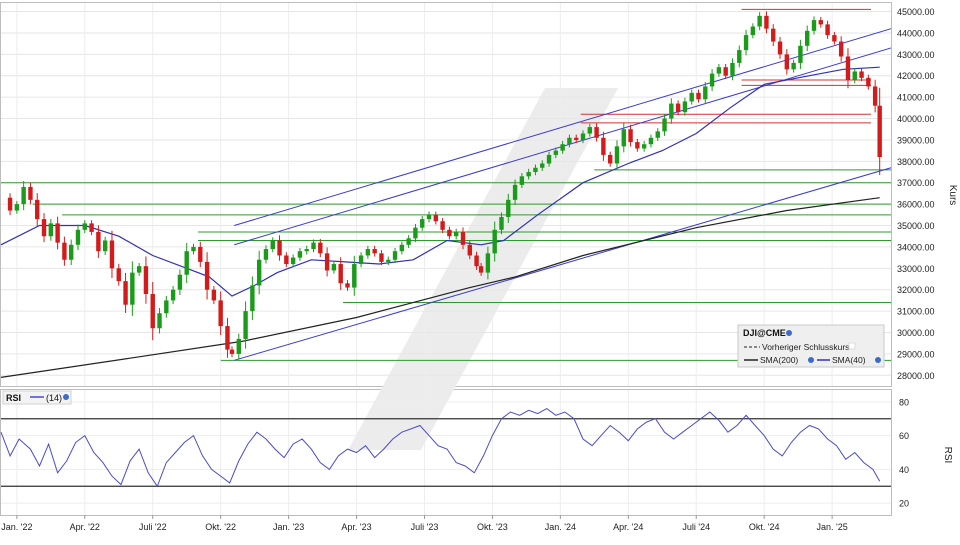 The width and height of the screenshot is (960, 545). I want to click on rsi-settings-icon, so click(66, 397).